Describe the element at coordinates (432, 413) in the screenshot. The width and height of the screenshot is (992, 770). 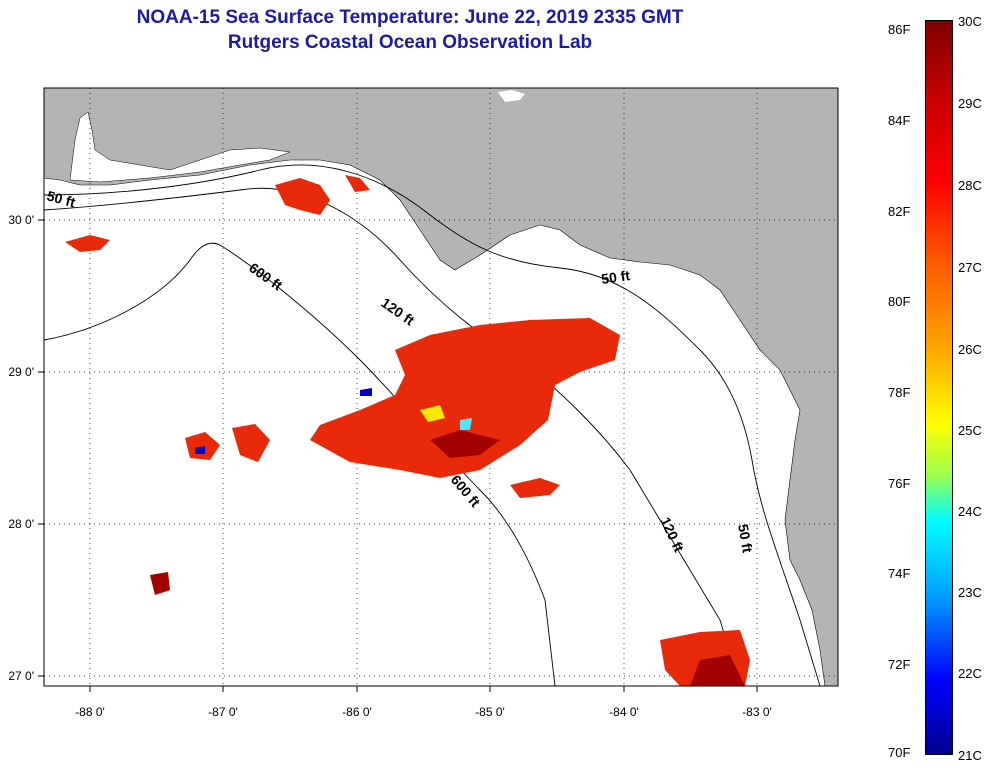
I see `sst-patch-cool` at that location.